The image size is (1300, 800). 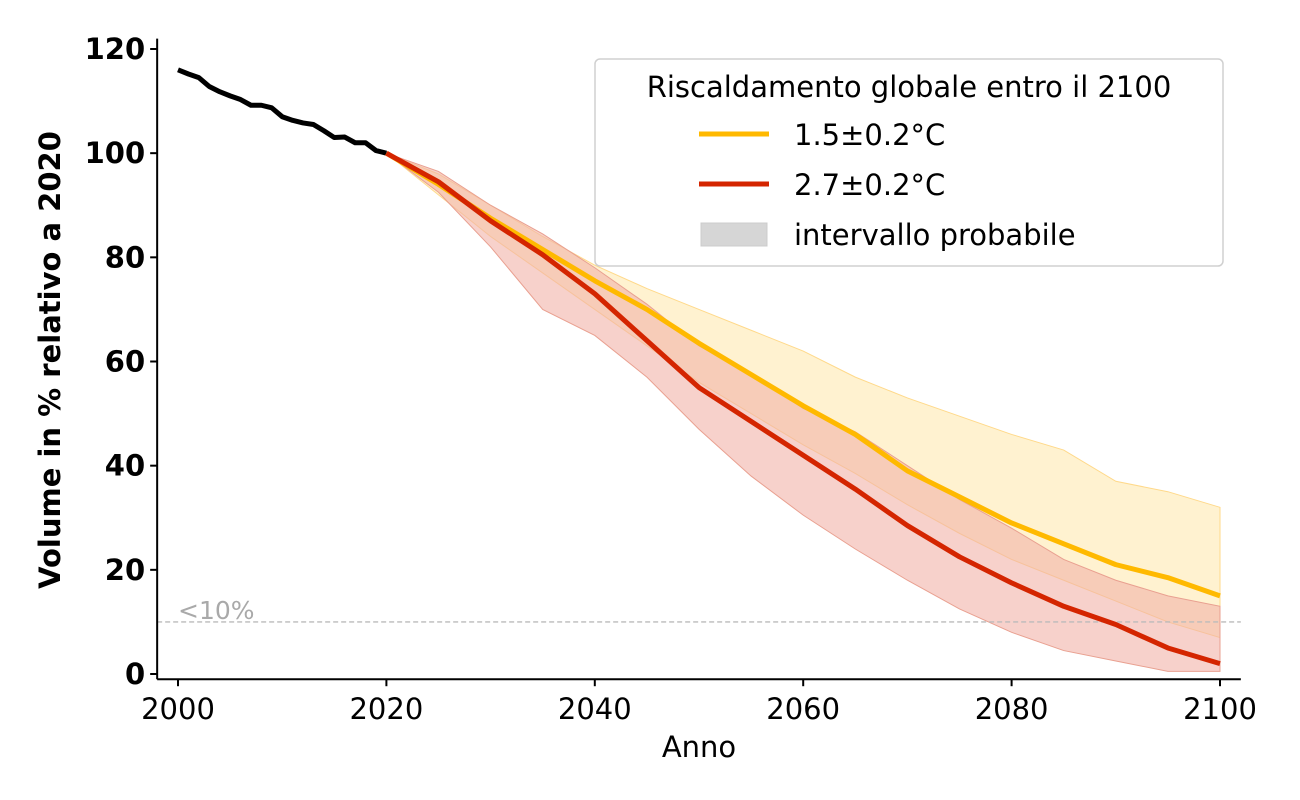 What do you see at coordinates (595, 709) in the screenshot?
I see `x-tick-label: 2040` at bounding box center [595, 709].